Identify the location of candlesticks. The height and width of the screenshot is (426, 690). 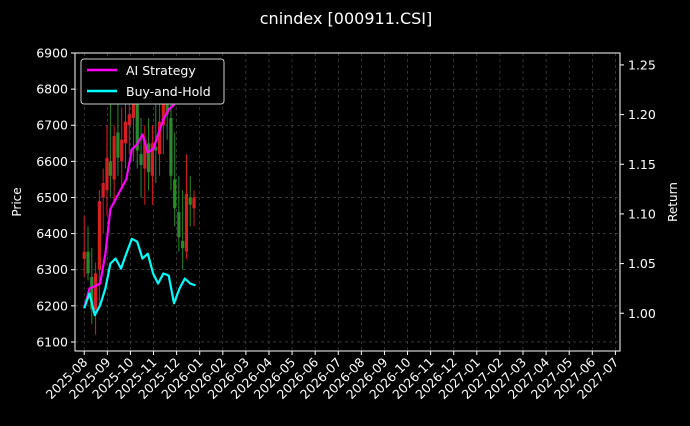
(139, 201).